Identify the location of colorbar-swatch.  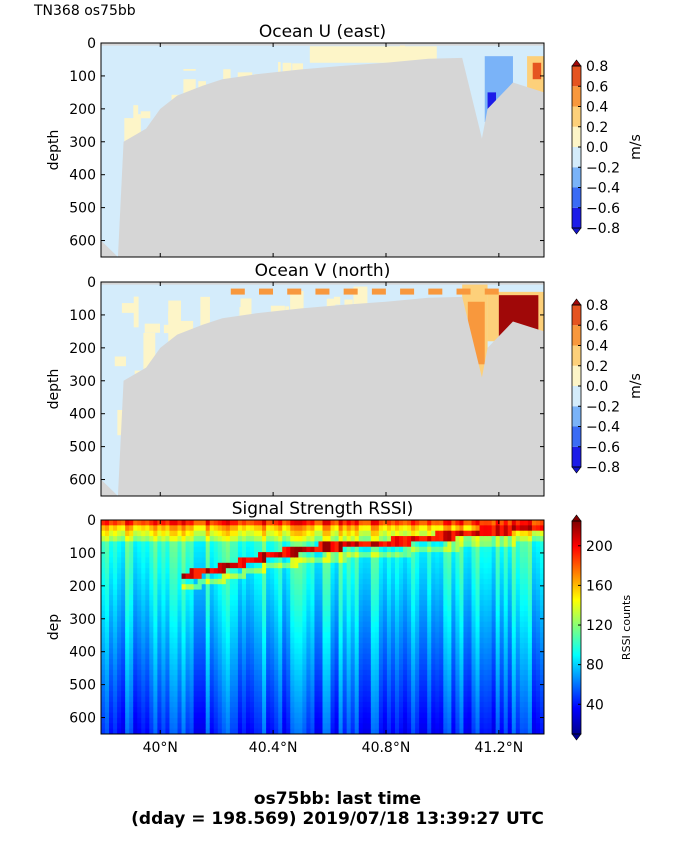
(576, 157).